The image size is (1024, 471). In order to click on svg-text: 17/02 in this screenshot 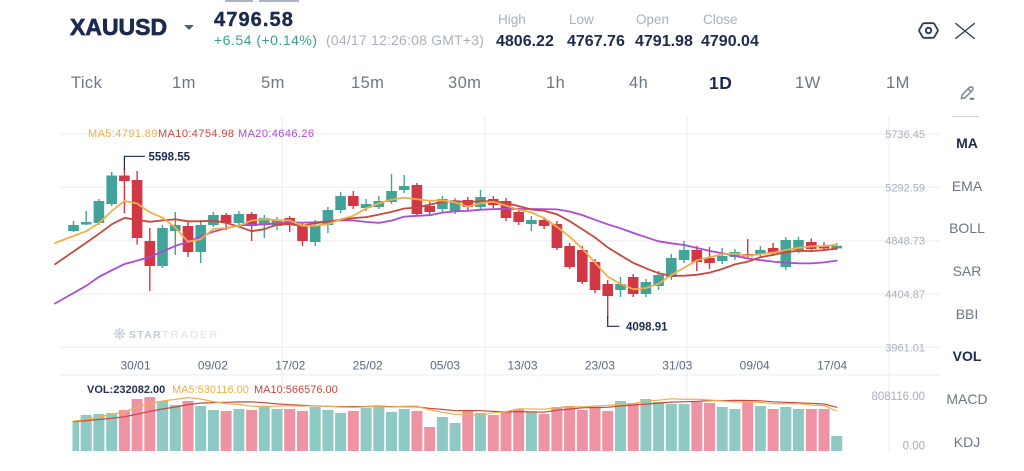, I will do `click(290, 366)`.